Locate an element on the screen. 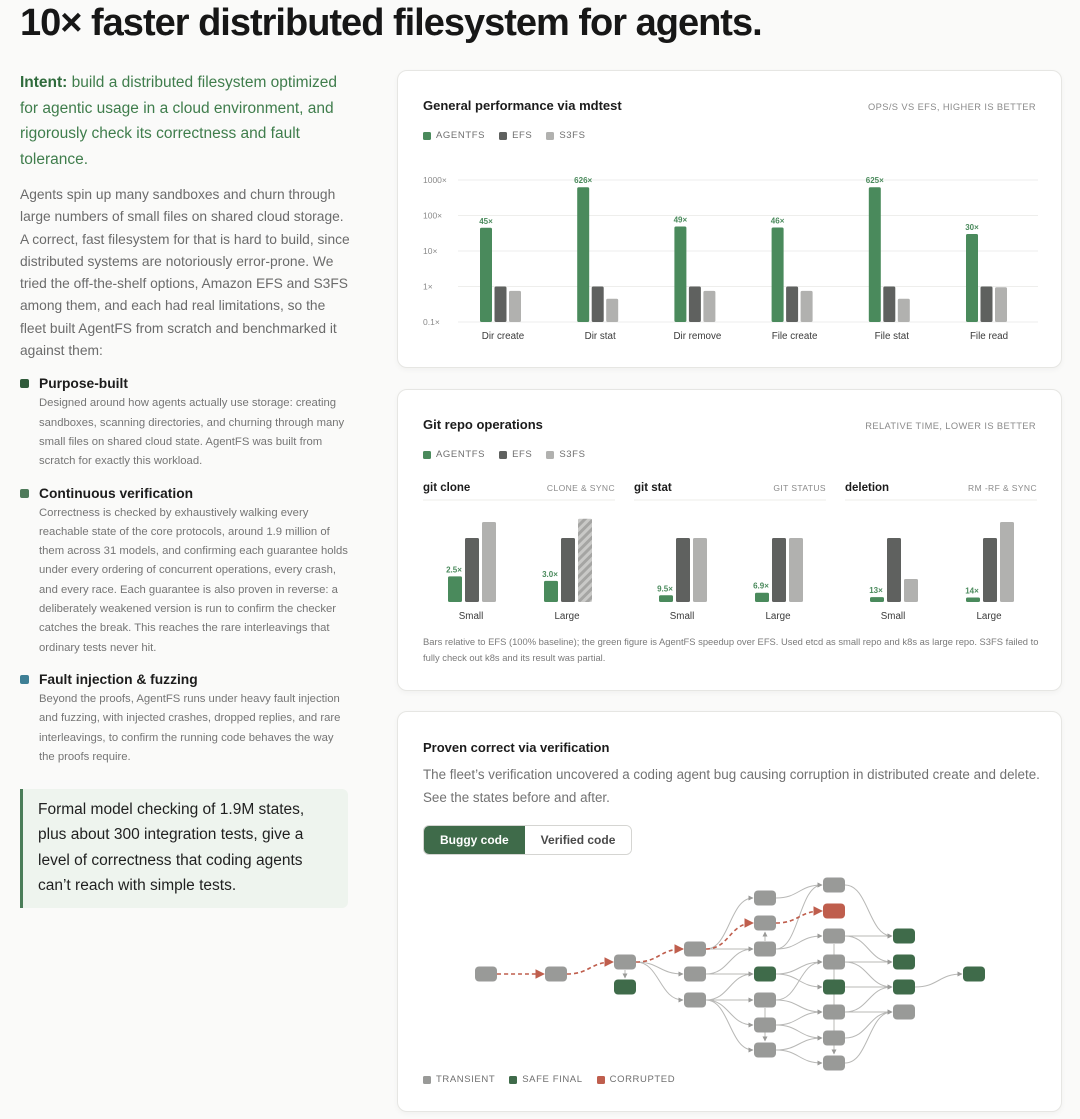 The height and width of the screenshot is (1119, 1080). state-legend: TRANSIENT SAFE FINAL CORRUPTED is located at coordinates (549, 1079).